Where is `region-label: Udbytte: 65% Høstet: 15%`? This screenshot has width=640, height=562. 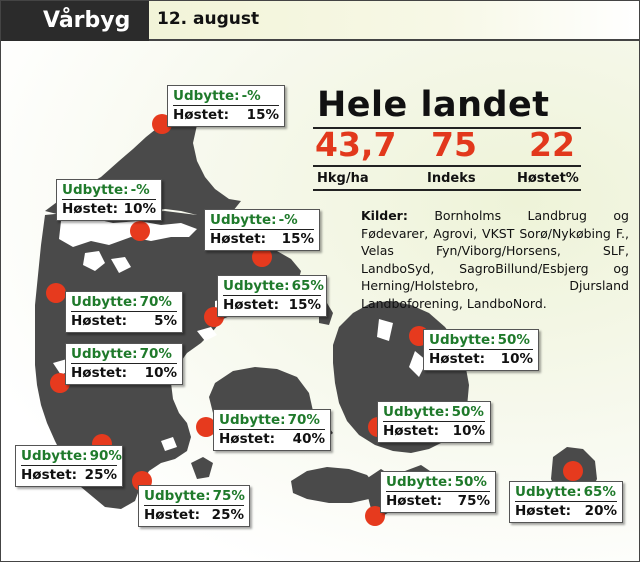 region-label: Udbytte: 65% Høstet: 15% is located at coordinates (272, 296).